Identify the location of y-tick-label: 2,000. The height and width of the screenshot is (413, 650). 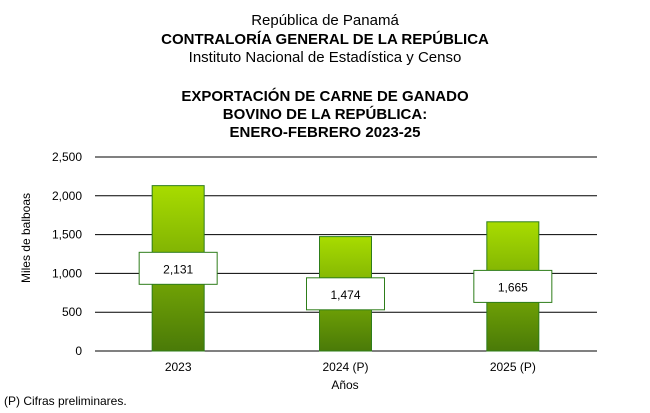
(67, 196).